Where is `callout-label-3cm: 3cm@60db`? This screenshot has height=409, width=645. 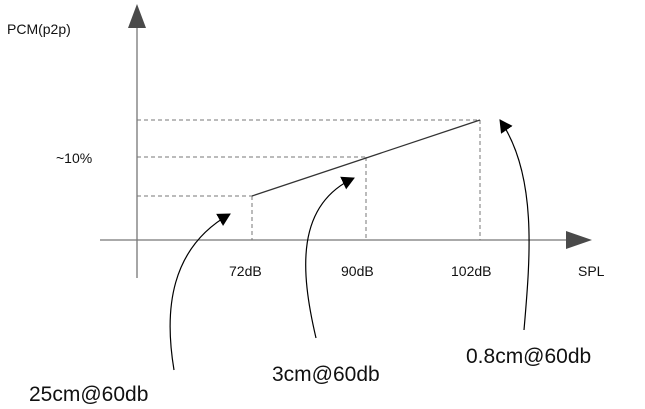
callout-label-3cm: 3cm@60db is located at coordinates (326, 374).